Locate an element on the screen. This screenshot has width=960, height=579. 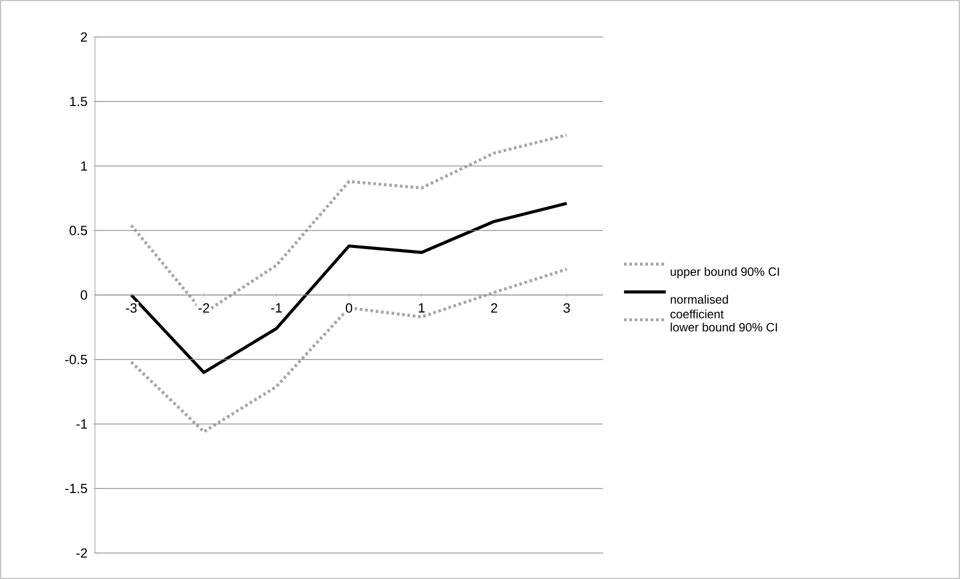
y-tick-label: 1 is located at coordinates (84, 166).